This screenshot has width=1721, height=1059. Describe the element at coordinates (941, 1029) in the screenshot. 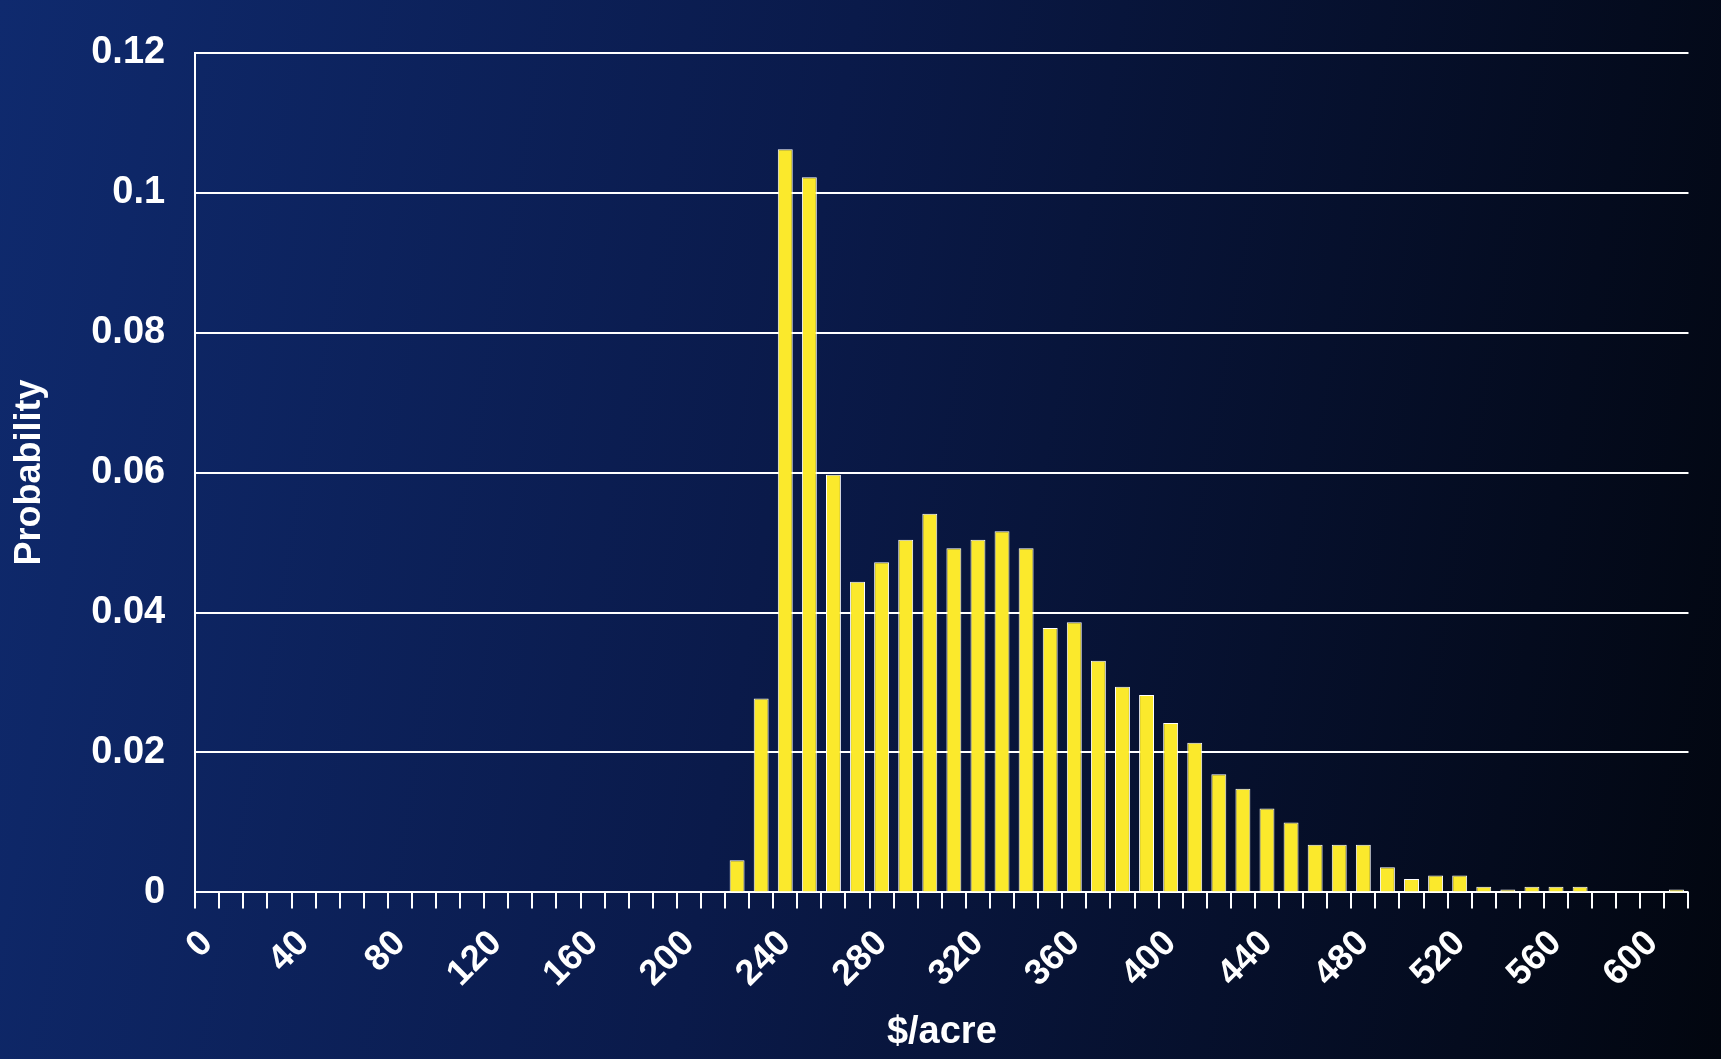

I see `x-axis-title: $/acre` at that location.